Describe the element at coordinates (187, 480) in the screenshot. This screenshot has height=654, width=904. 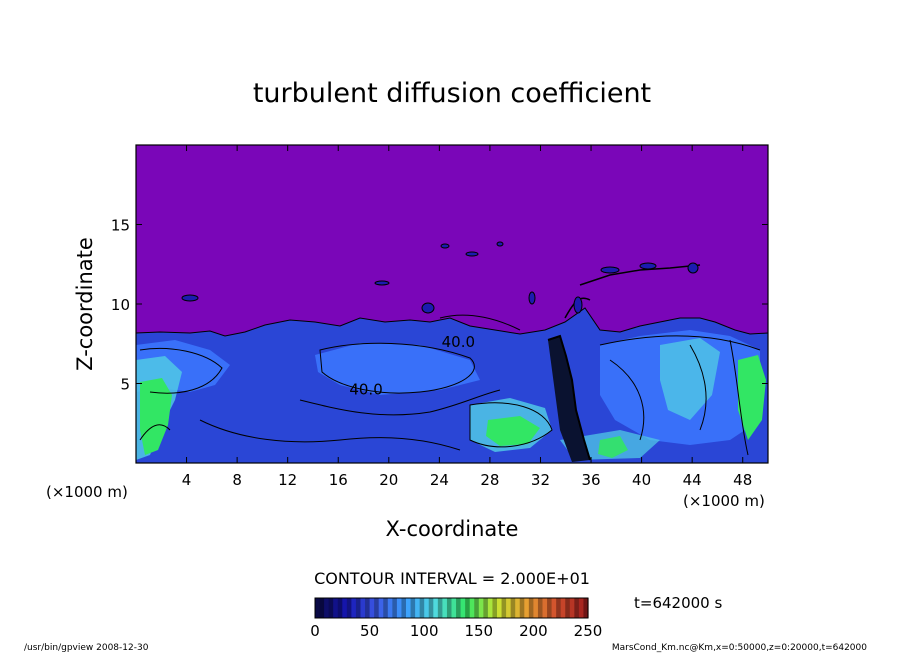
I see `x-tick-label: 4` at that location.